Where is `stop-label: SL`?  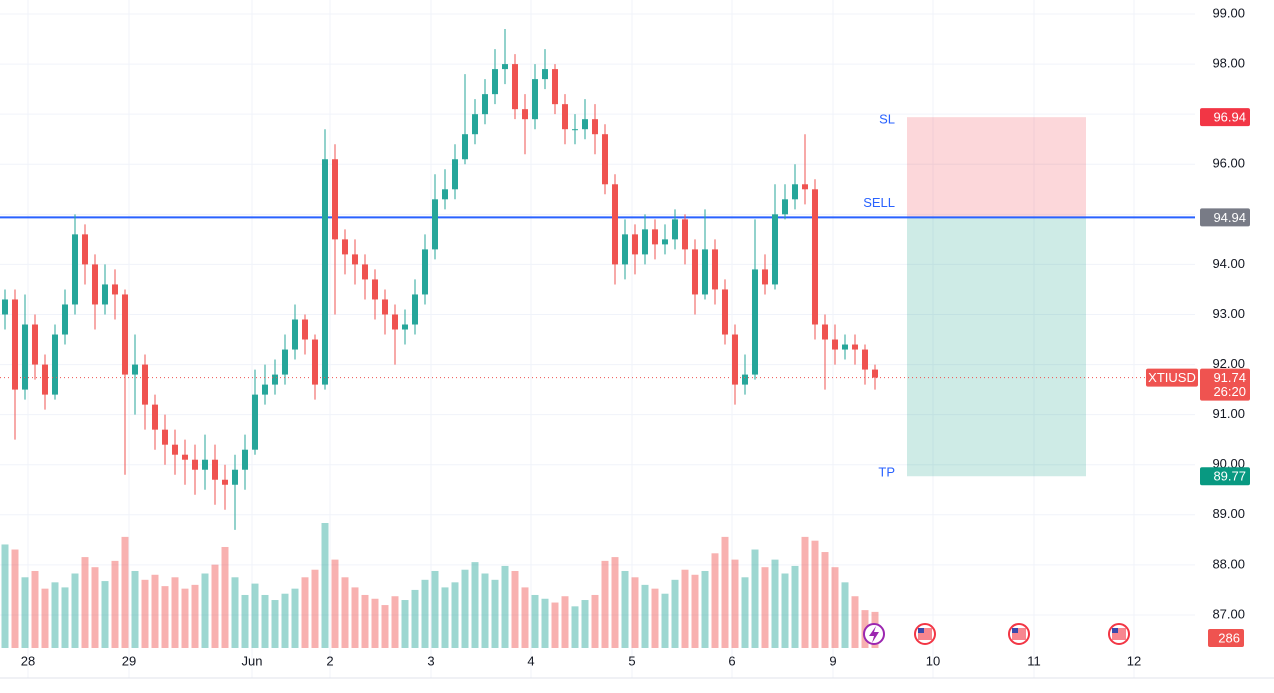
stop-label: SL is located at coordinates (887, 119).